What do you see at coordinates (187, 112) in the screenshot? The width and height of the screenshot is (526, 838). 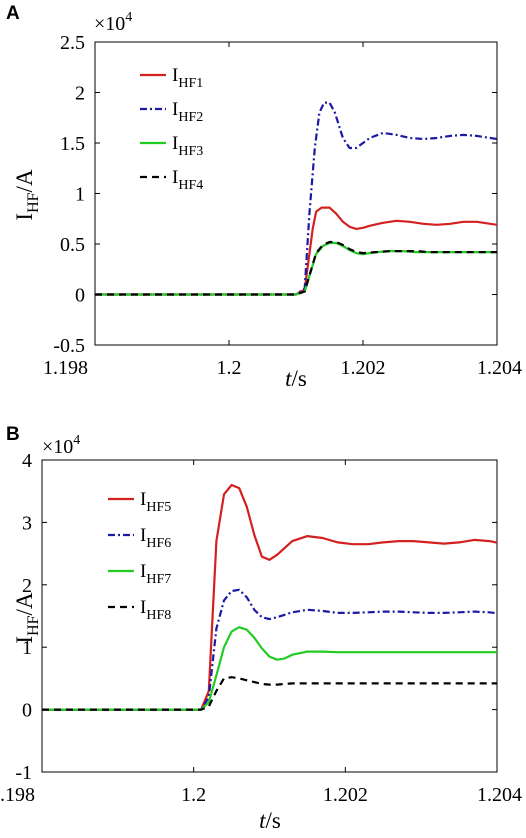 I see `legend-label-hf2: IHF2` at bounding box center [187, 112].